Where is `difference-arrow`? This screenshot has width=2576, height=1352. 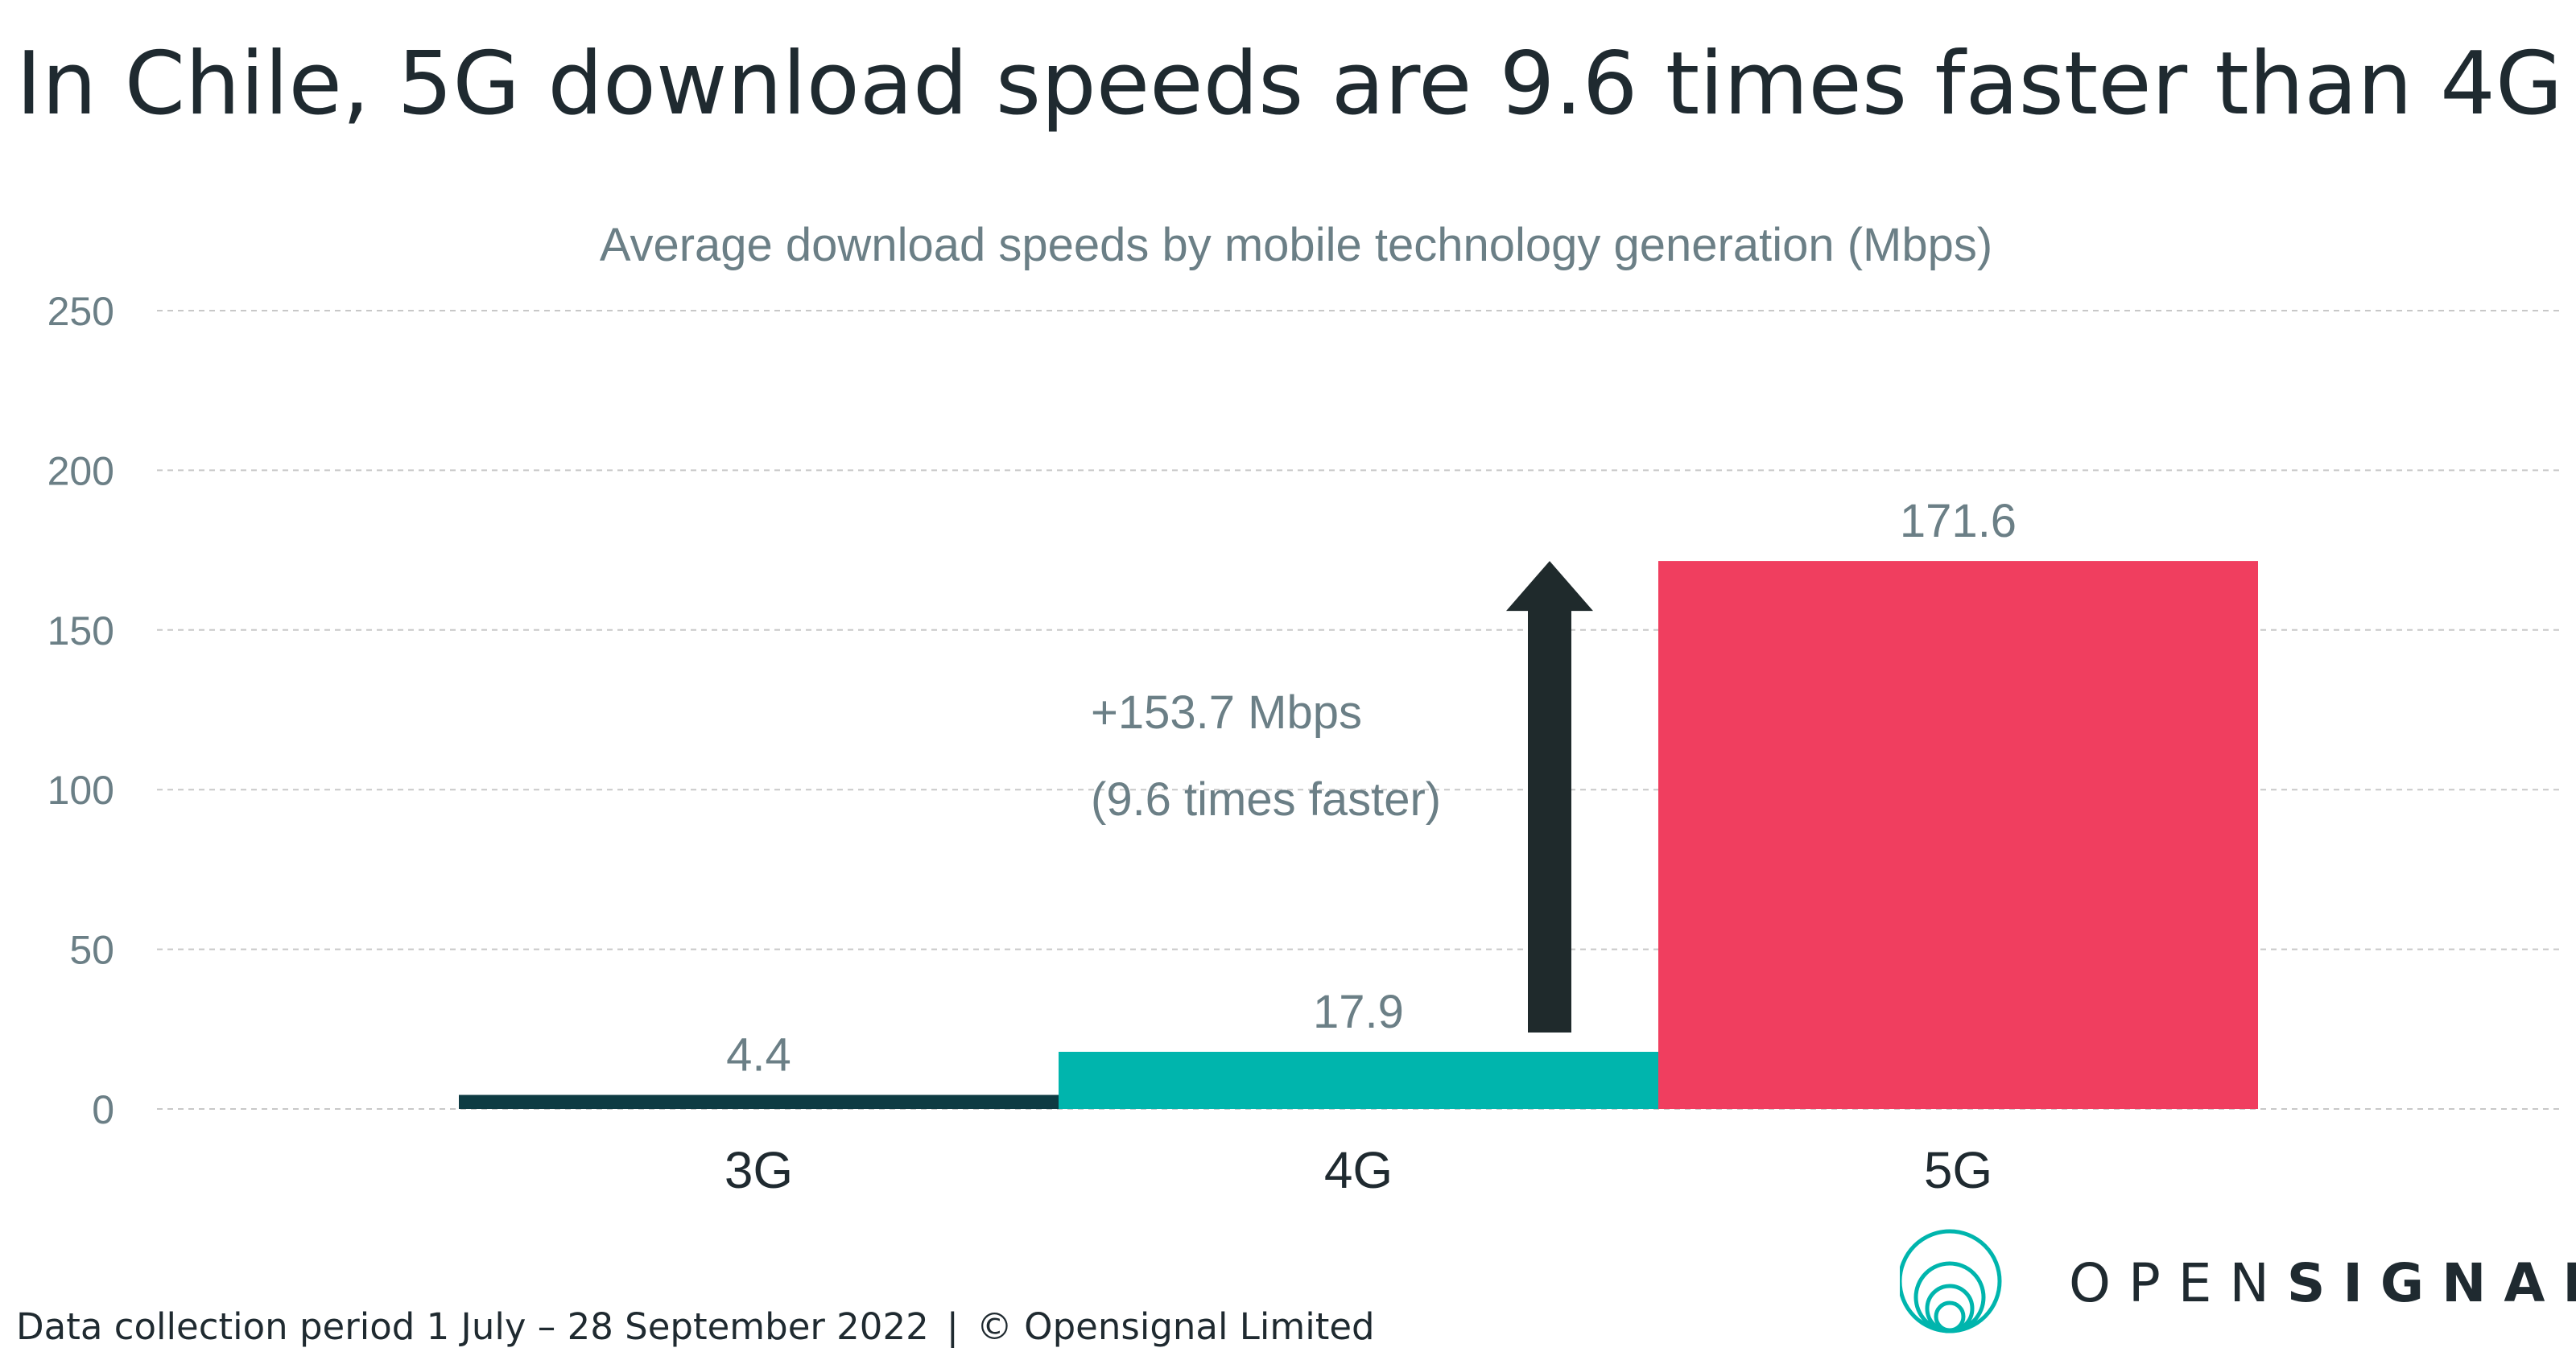
difference-arrow is located at coordinates (1549, 797).